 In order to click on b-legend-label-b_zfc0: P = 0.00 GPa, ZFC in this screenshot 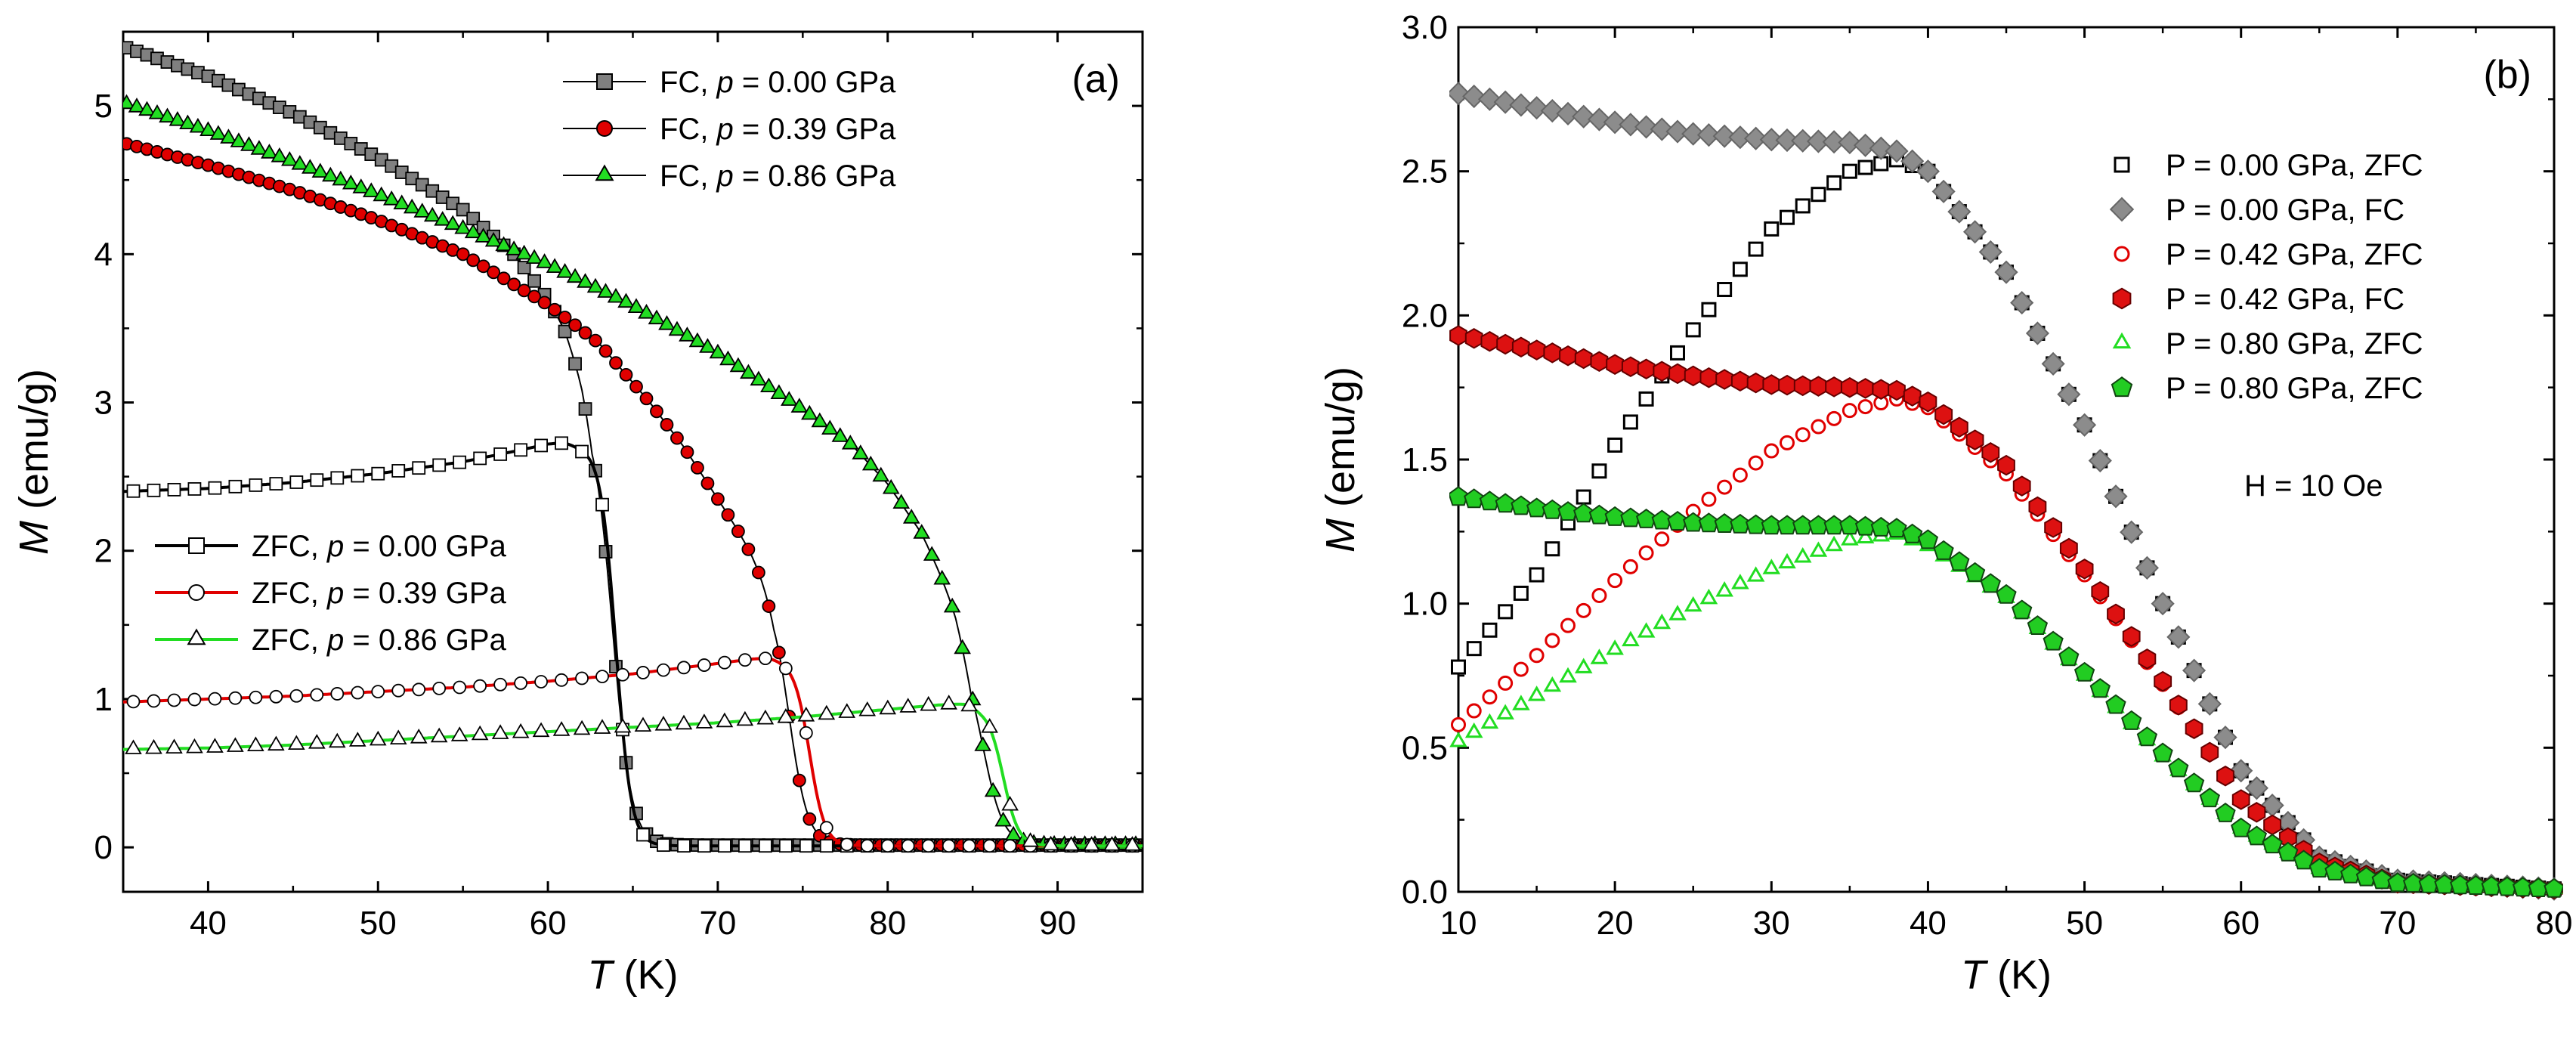, I will do `click(2294, 165)`.